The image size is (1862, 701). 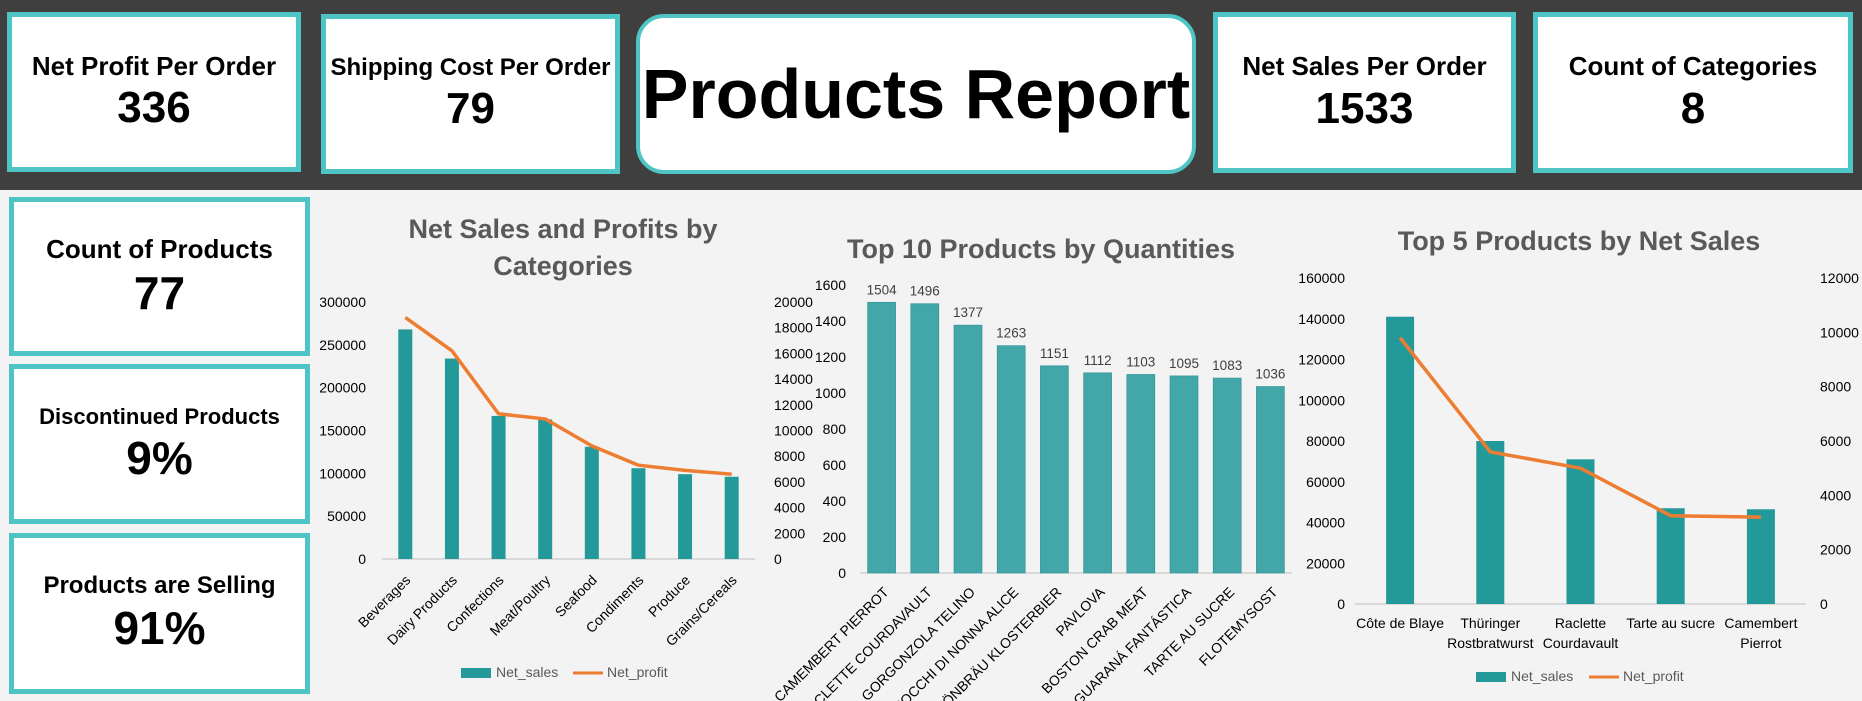 I want to click on y-right-tick-label: 2000, so click(x=1835, y=550).